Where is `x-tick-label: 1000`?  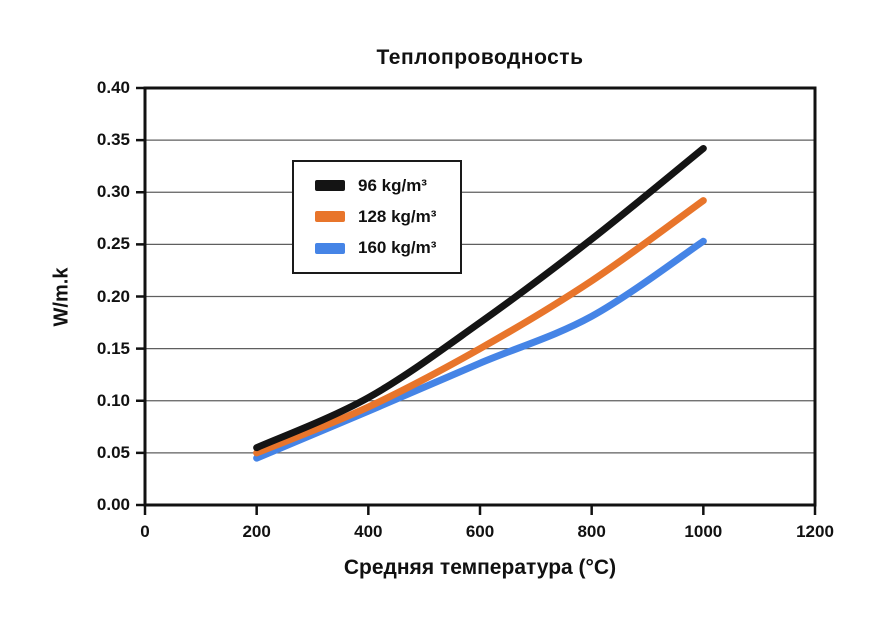 x-tick-label: 1000 is located at coordinates (703, 531).